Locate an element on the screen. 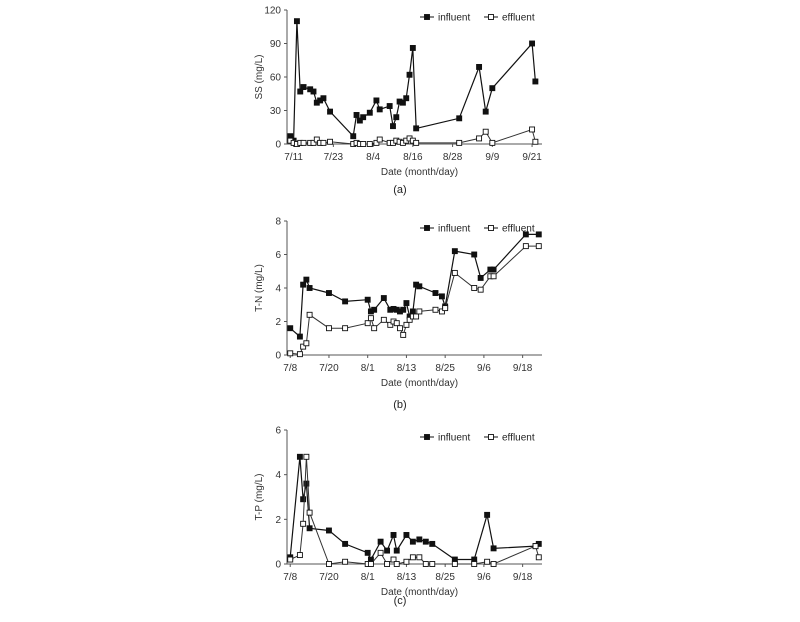 The height and width of the screenshot is (622, 800). legend-label-influent: influent is located at coordinates (454, 18).